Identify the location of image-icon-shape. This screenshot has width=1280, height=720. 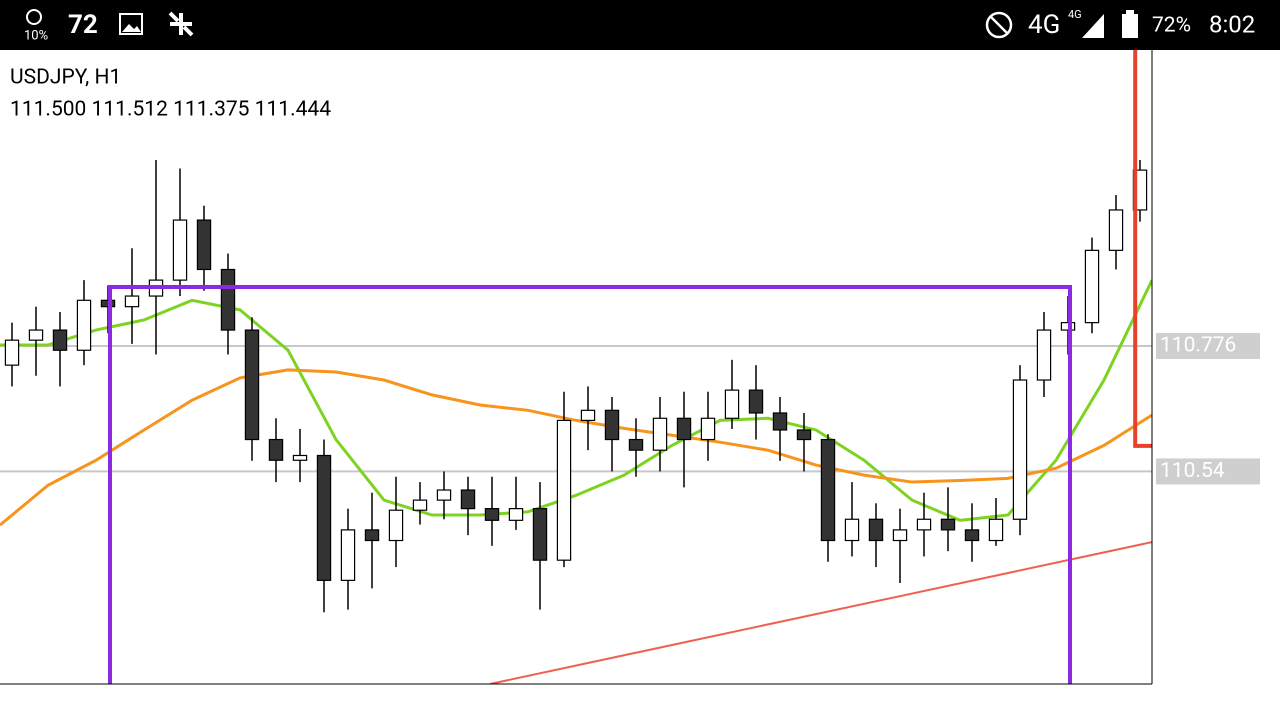
(131, 28).